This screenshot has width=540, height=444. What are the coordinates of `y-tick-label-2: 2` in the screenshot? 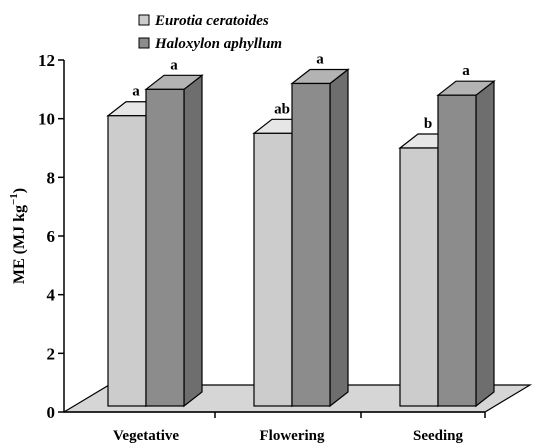 It's located at (51, 353).